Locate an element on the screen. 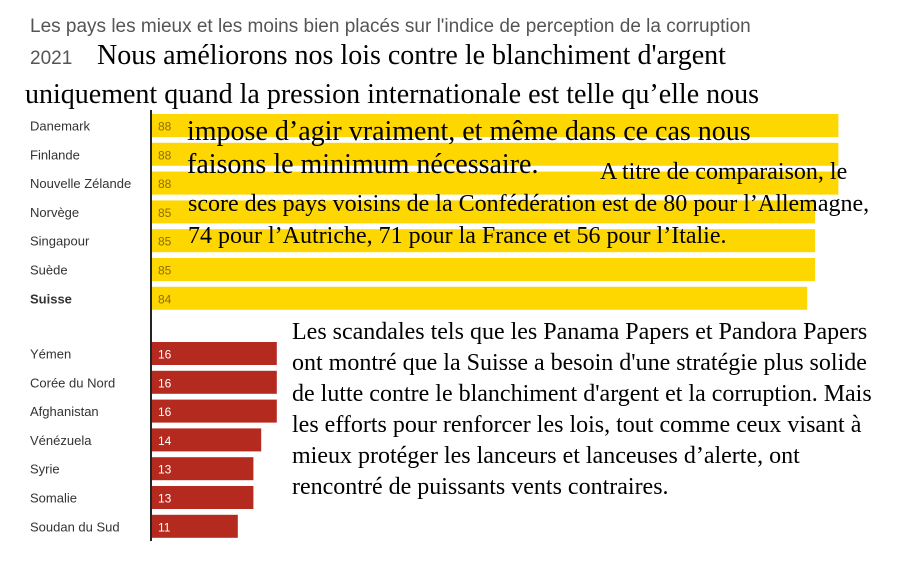 The height and width of the screenshot is (562, 901). category-label: Nouvelle Zélande is located at coordinates (80, 183).